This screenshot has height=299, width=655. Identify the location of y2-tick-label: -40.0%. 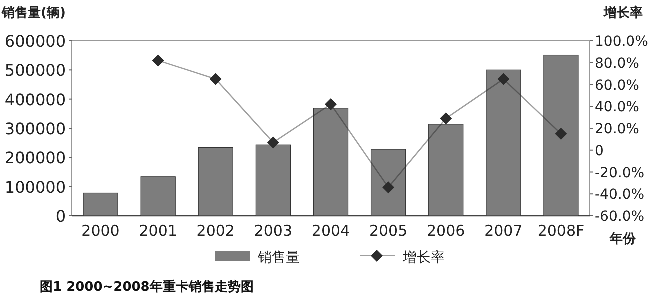
(620, 195).